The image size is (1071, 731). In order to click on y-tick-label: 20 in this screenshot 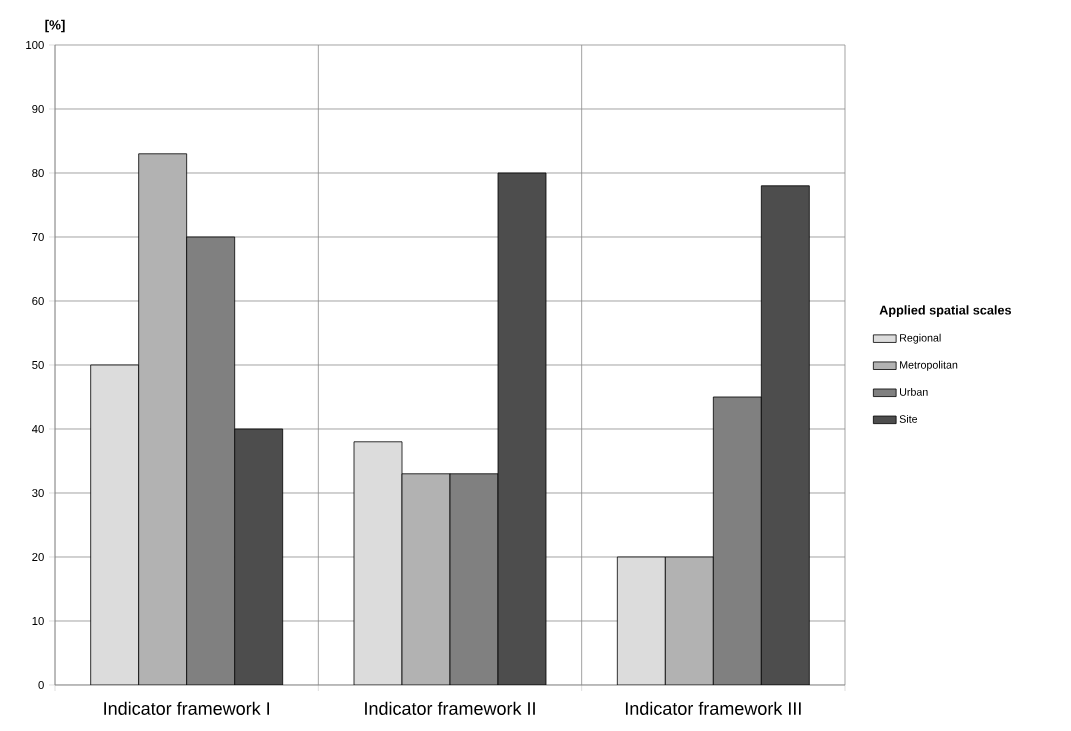, I will do `click(38, 556)`.